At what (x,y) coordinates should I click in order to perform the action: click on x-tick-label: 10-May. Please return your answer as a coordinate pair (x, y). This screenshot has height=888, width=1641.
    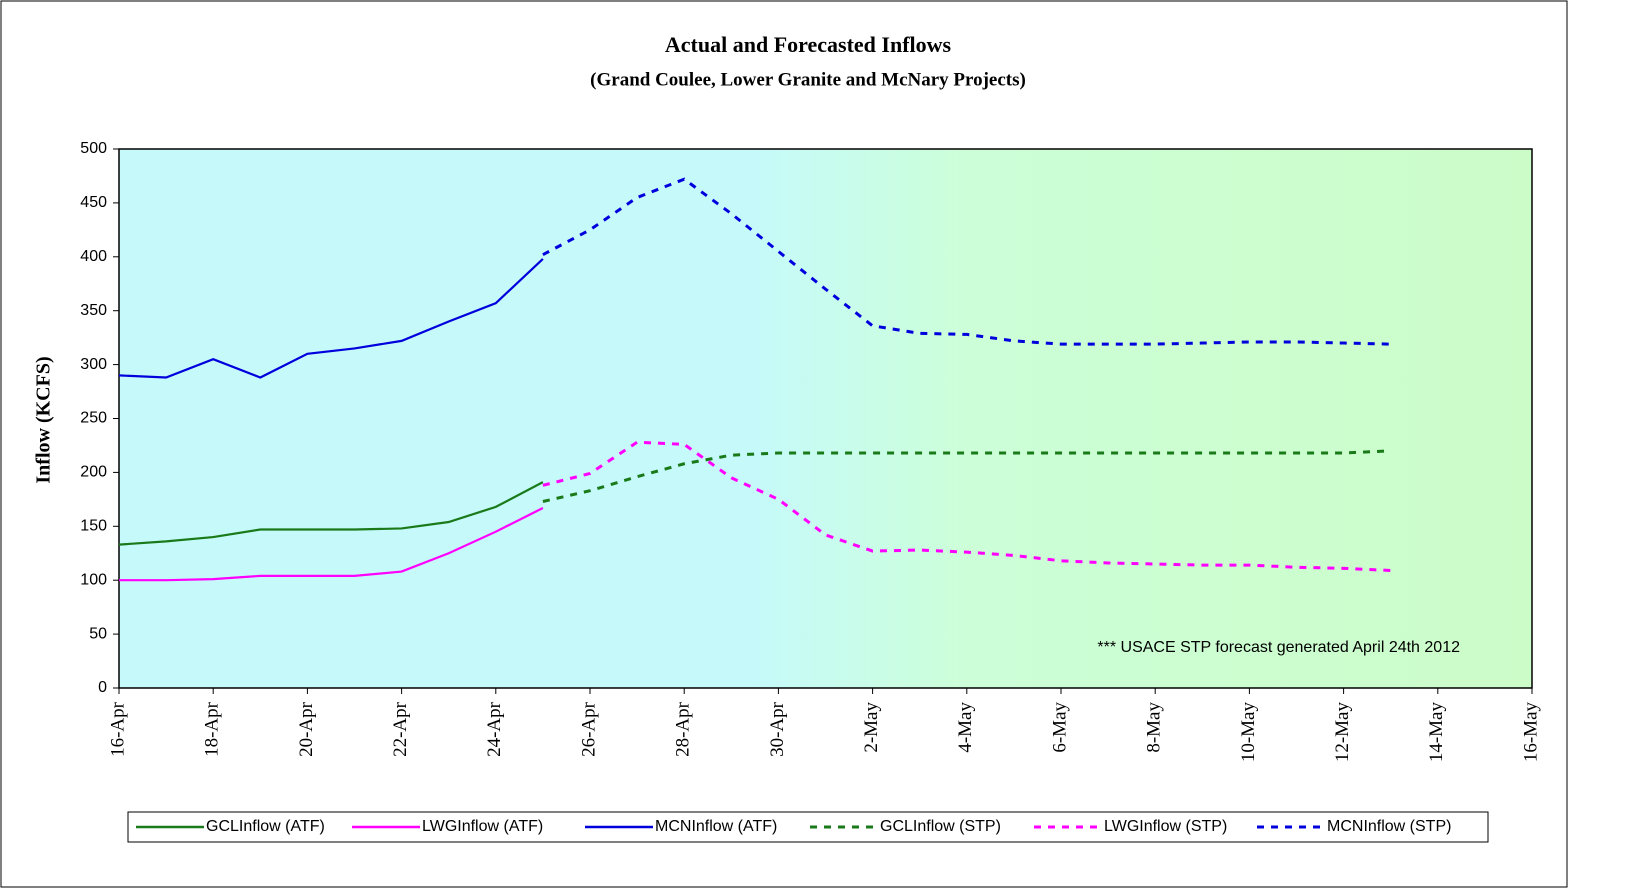
    Looking at the image, I should click on (1248, 732).